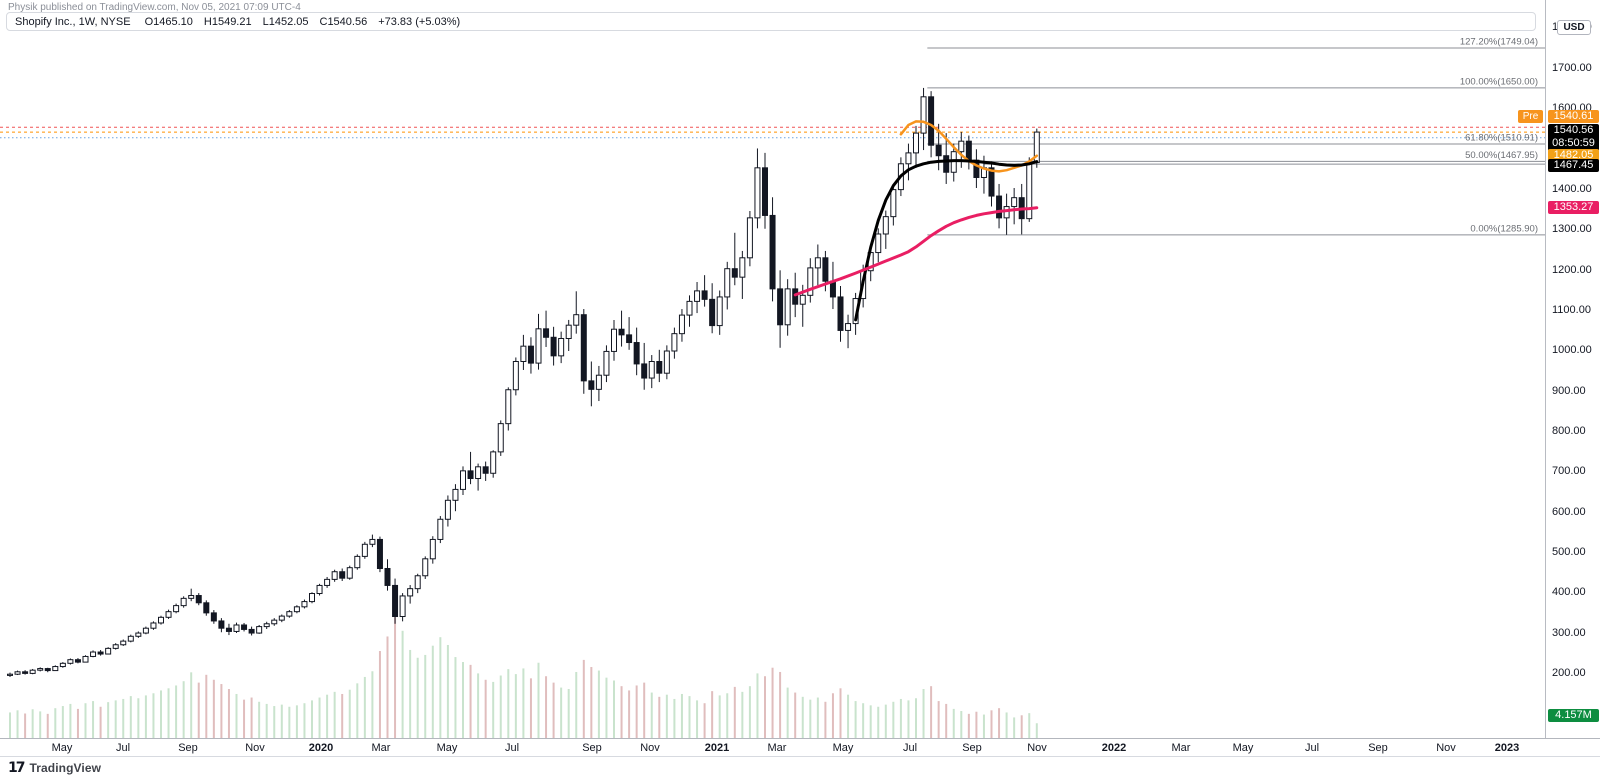  Describe the element at coordinates (1499, 81) in the screenshot. I see `fib-level-label: 100.00%(1650.00)` at that location.